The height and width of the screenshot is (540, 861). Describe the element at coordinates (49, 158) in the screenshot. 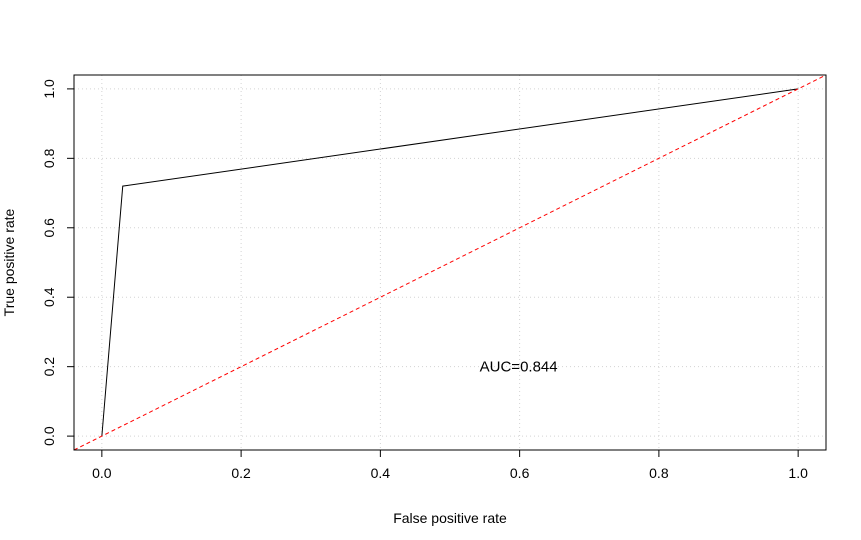

I see `y-tick-label-4: 0.8` at that location.